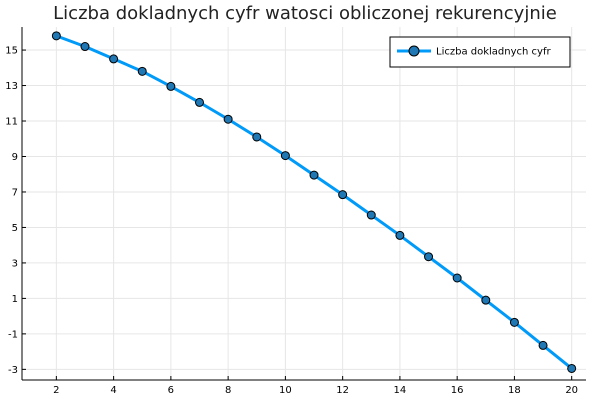 This screenshot has height=400, width=600. I want to click on y-tick-label: -1, so click(13, 334).